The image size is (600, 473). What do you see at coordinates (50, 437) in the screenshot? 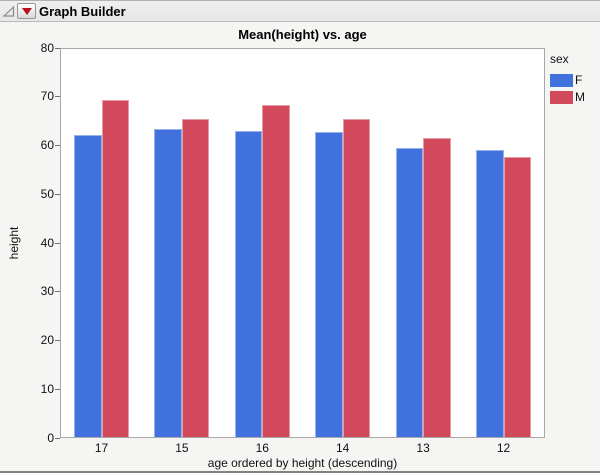
I see `y-tick-label-0: 0` at bounding box center [50, 437].